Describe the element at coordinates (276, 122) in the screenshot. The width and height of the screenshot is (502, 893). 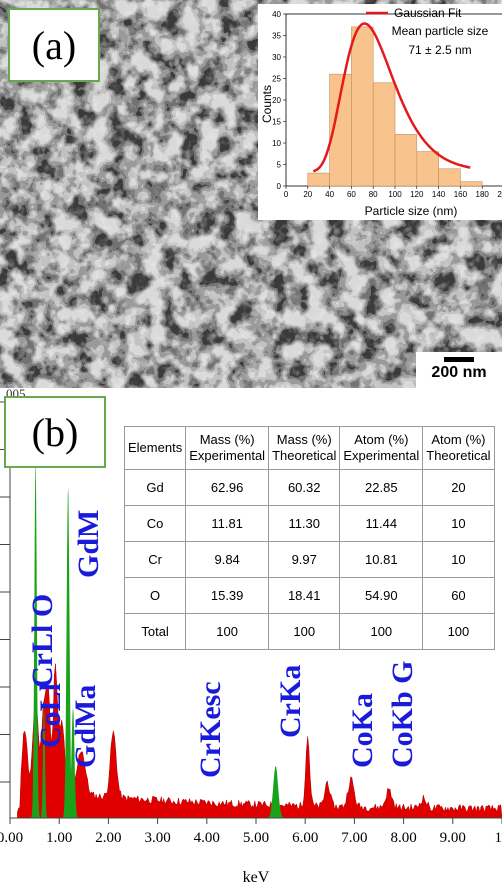
I see `y-tick-label: 15` at that location.